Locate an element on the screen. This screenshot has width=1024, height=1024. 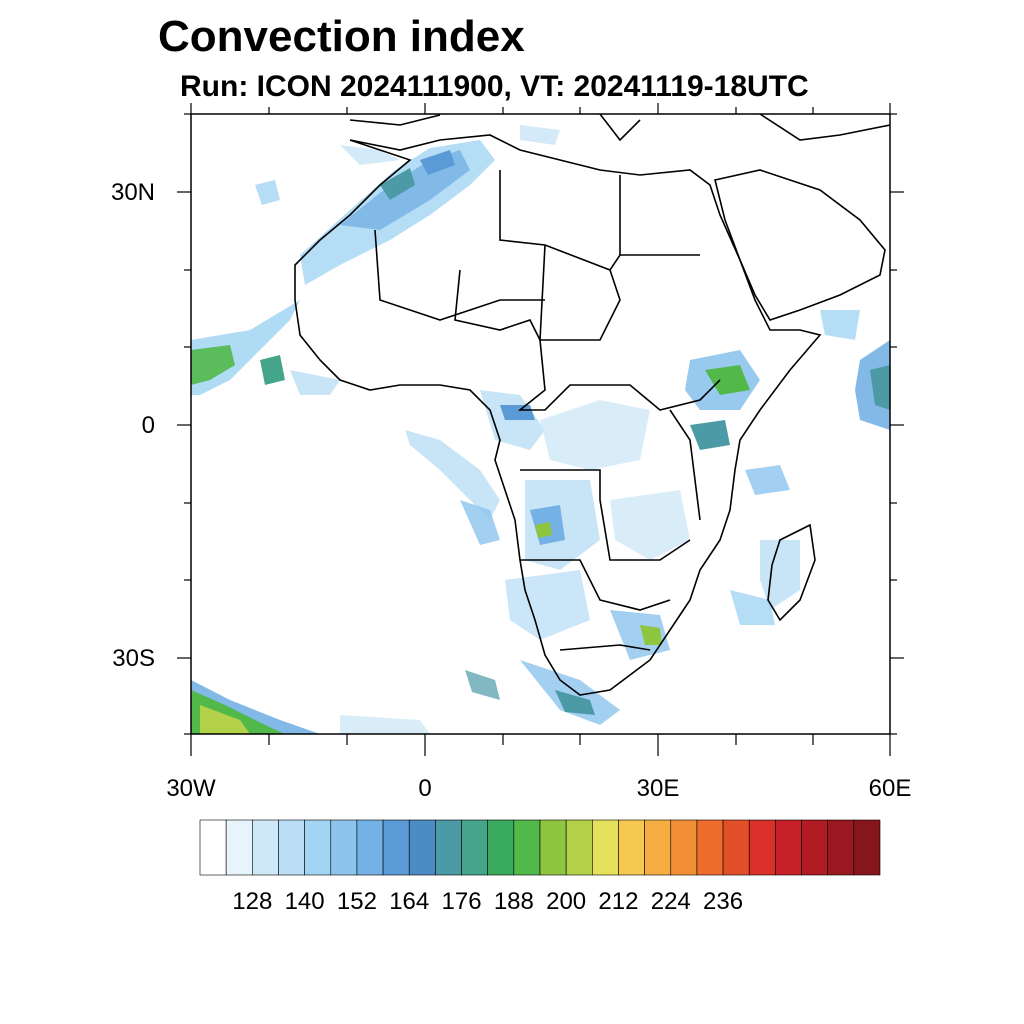
chart-subtitle: Run: ICON 2024111900, VT: 20241119-18UTC is located at coordinates (494, 86).